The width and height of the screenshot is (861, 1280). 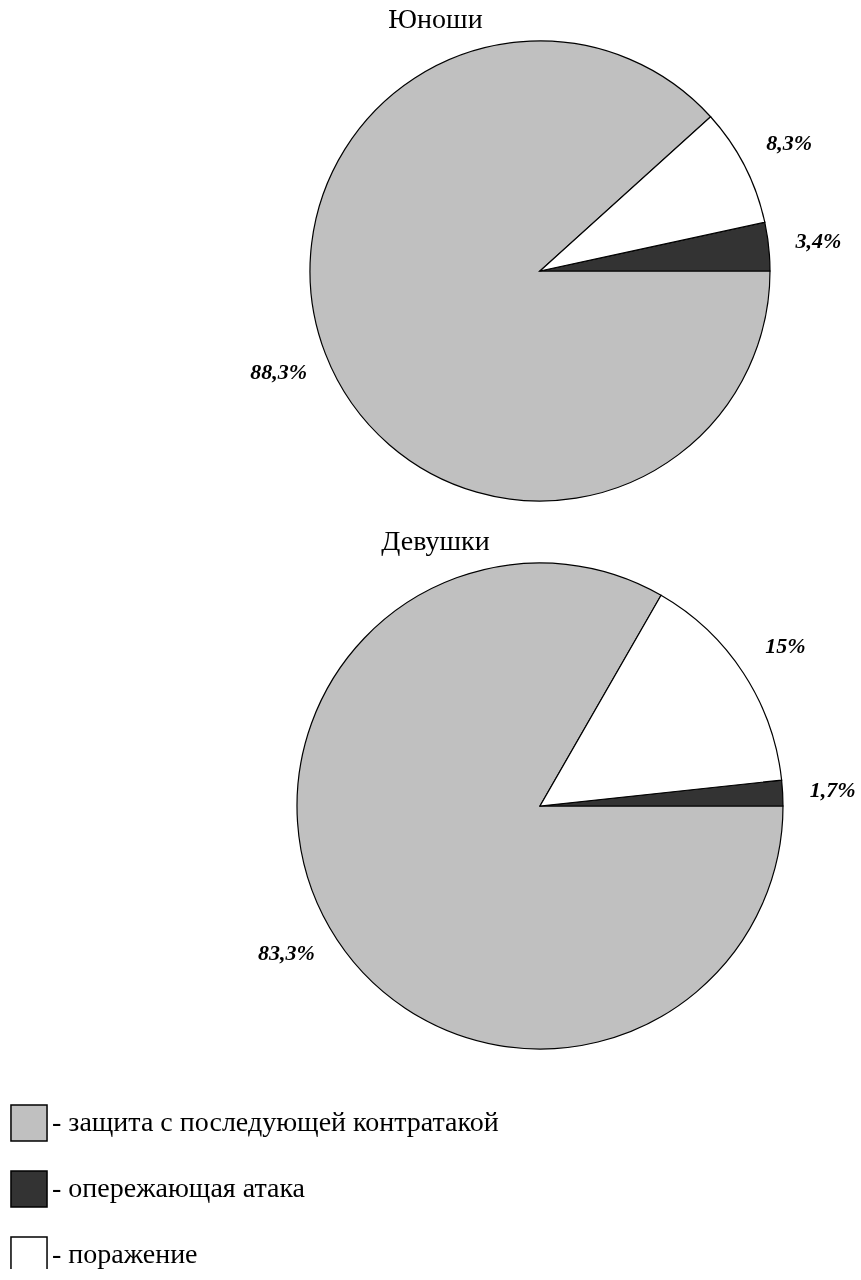 What do you see at coordinates (125, 1253) in the screenshot?
I see `legend-label: - поражение` at bounding box center [125, 1253].